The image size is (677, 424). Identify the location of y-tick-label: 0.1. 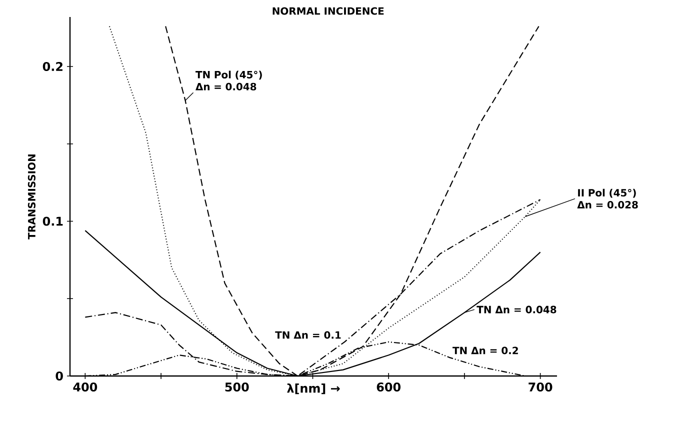
(52, 221).